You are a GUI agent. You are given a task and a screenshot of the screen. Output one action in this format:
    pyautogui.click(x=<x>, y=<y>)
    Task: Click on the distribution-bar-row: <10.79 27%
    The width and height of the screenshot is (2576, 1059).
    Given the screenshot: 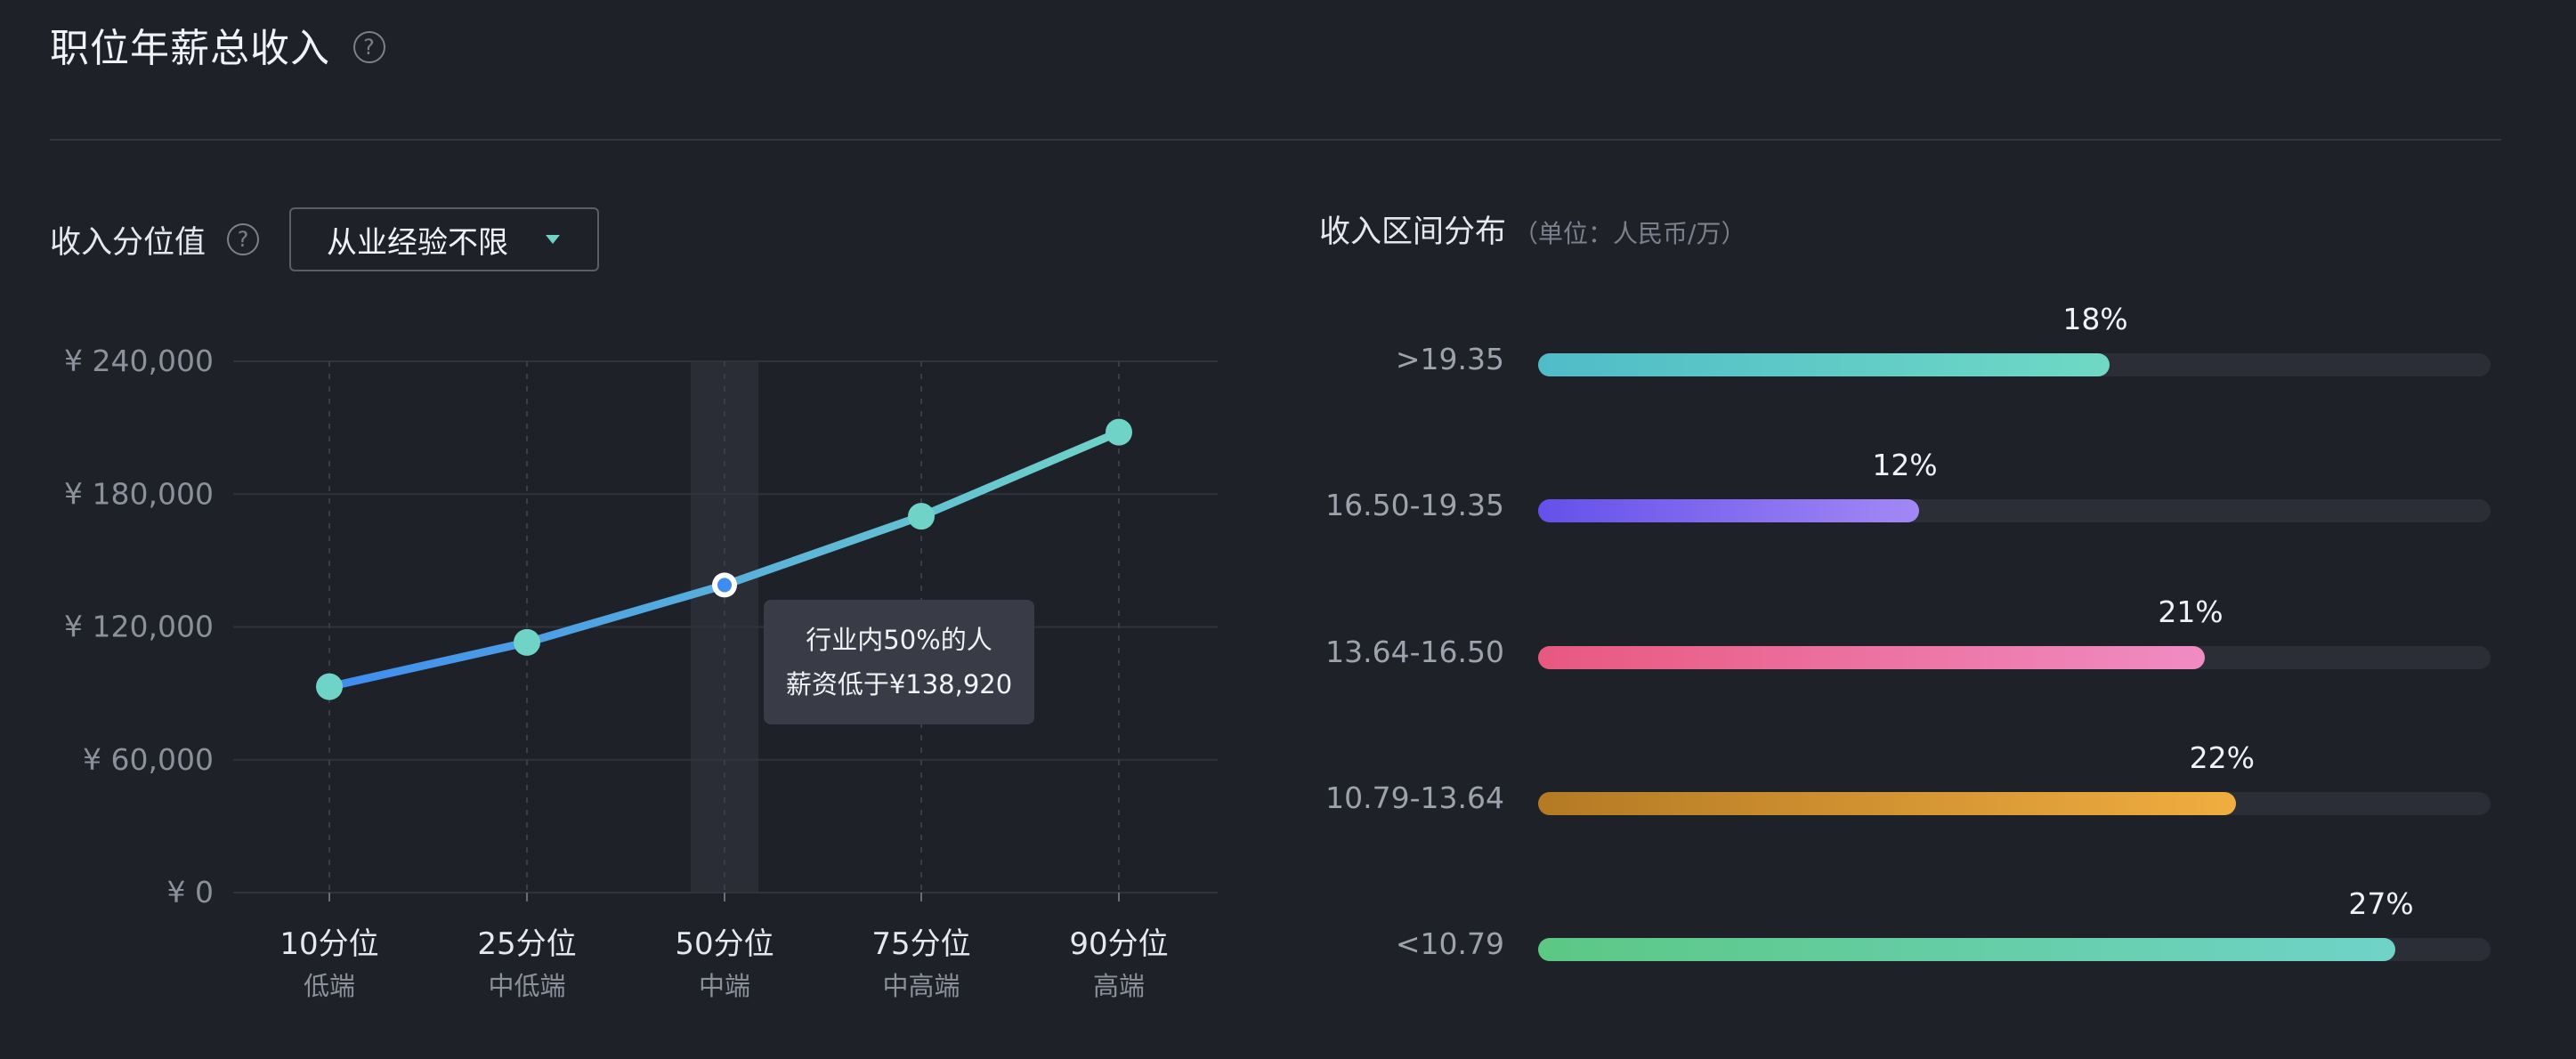 What is the action you would take?
    pyautogui.click(x=1911, y=932)
    